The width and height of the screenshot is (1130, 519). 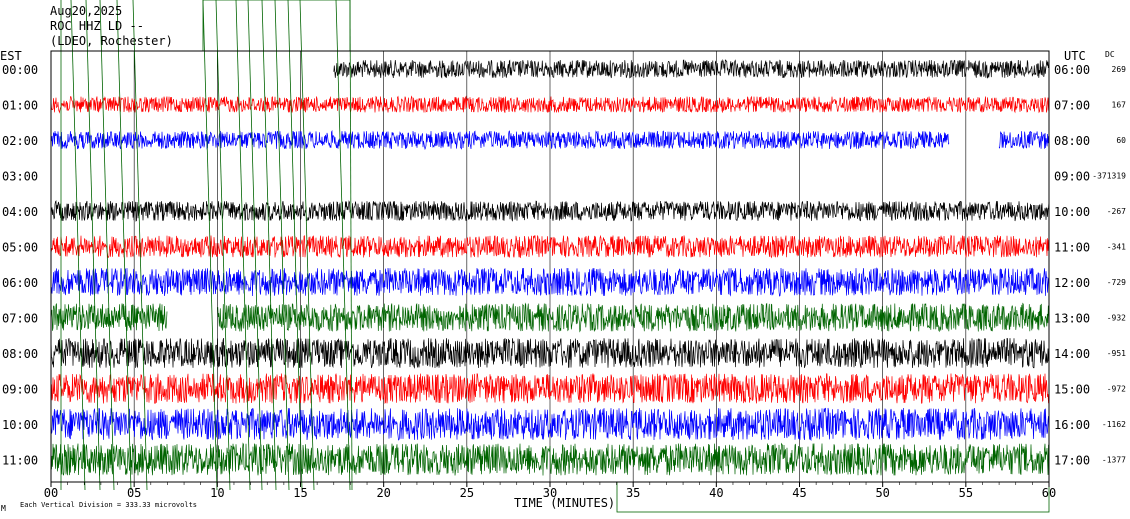 I want to click on utc-label: 14:00, so click(x=1072, y=354).